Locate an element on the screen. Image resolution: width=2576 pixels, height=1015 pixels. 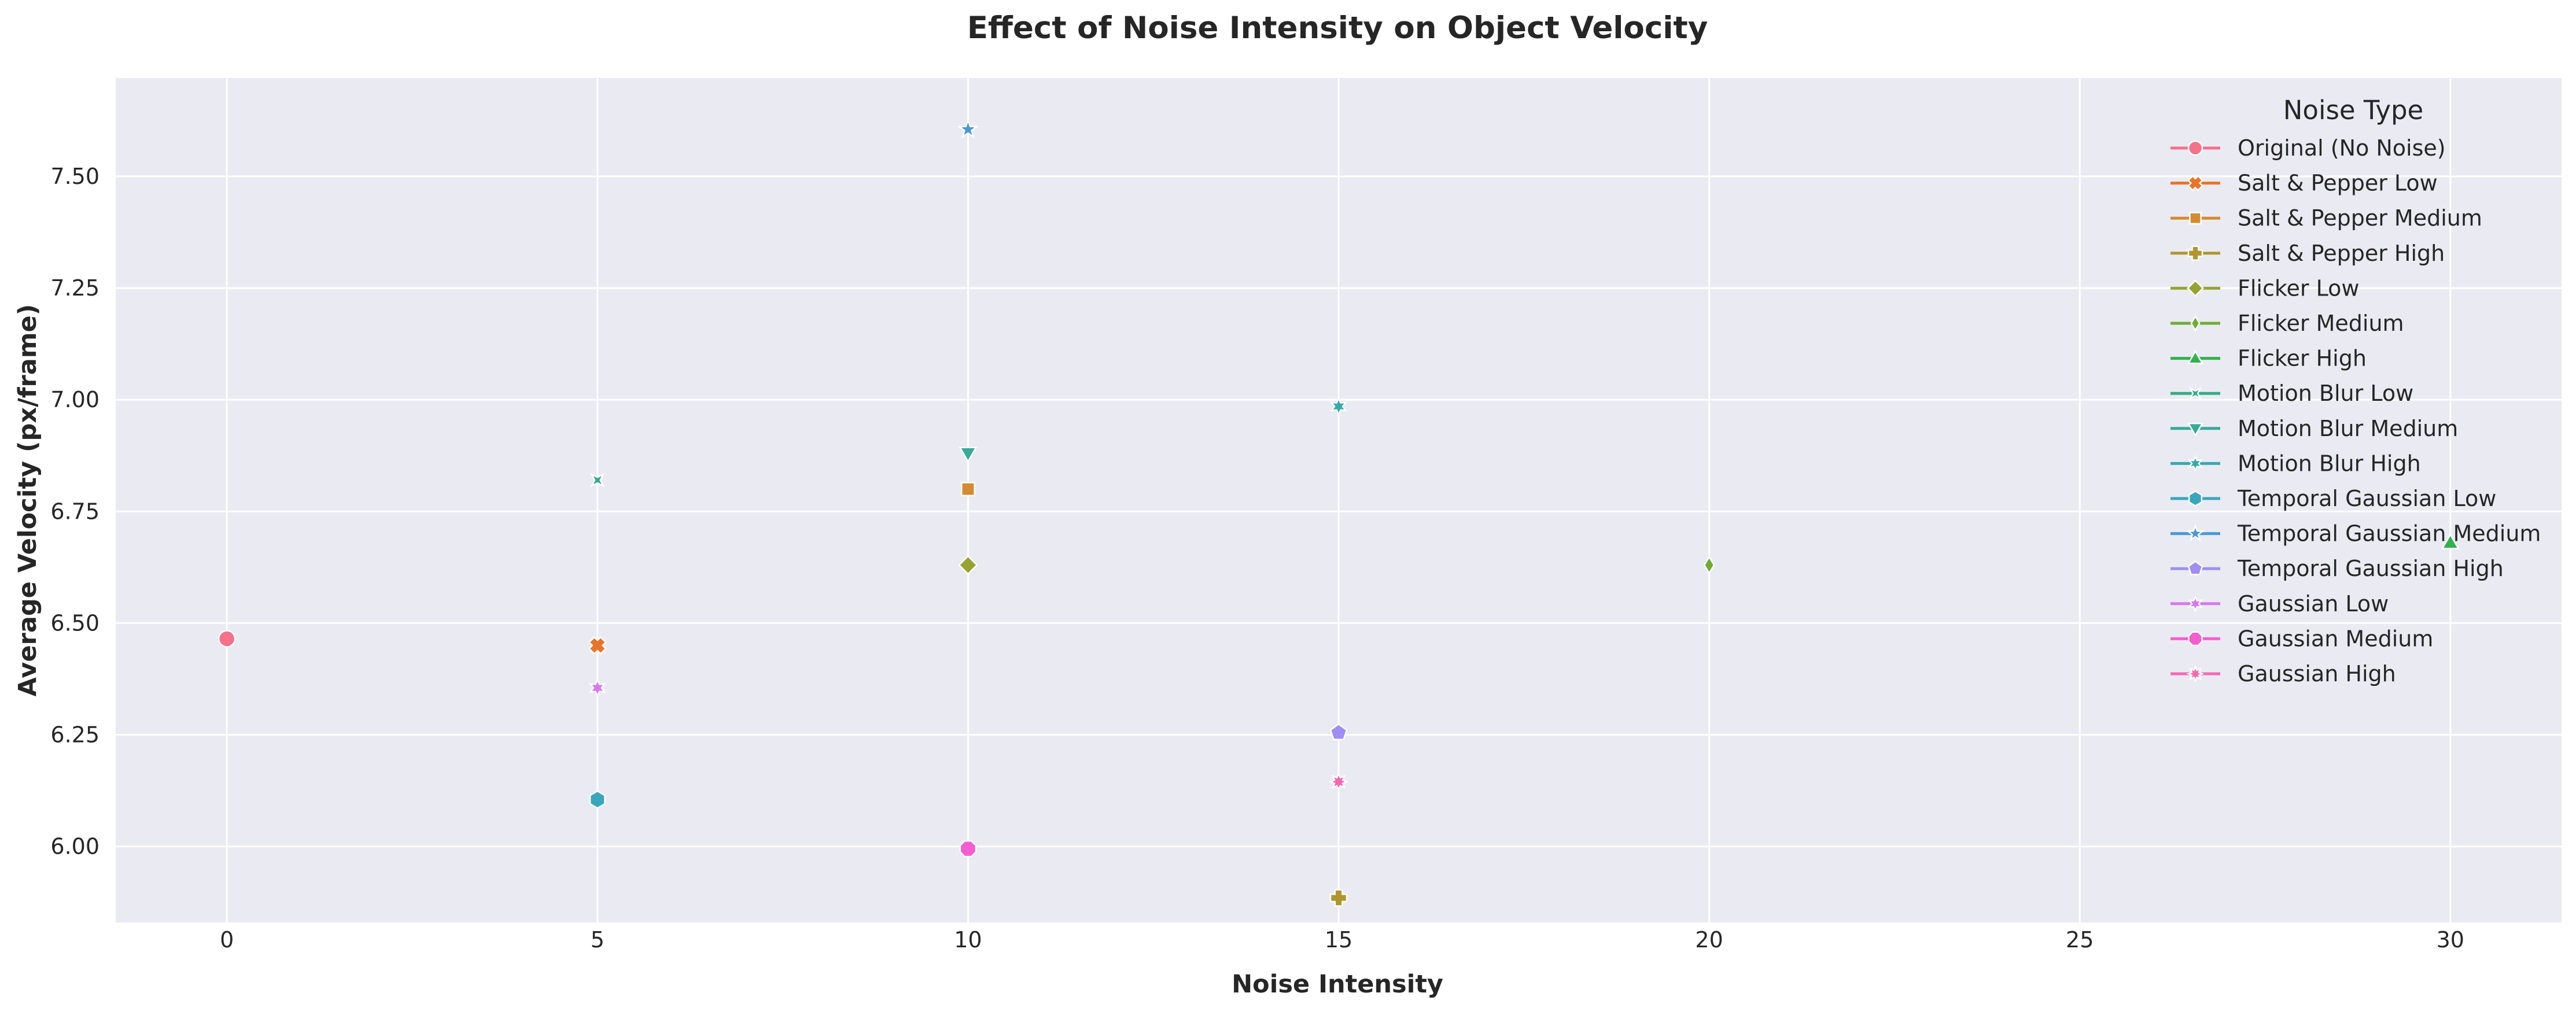
legend-label: Original (No Noise) is located at coordinates (2342, 148).